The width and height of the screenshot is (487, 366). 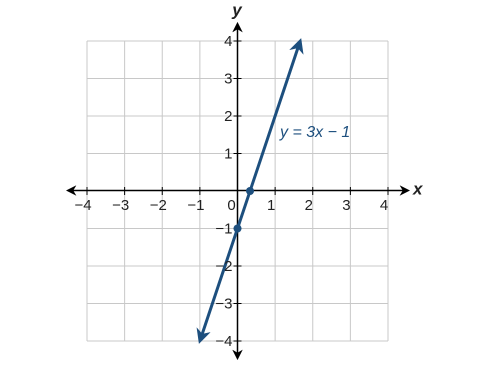 I want to click on y-tick-label: 3, so click(x=228, y=78).